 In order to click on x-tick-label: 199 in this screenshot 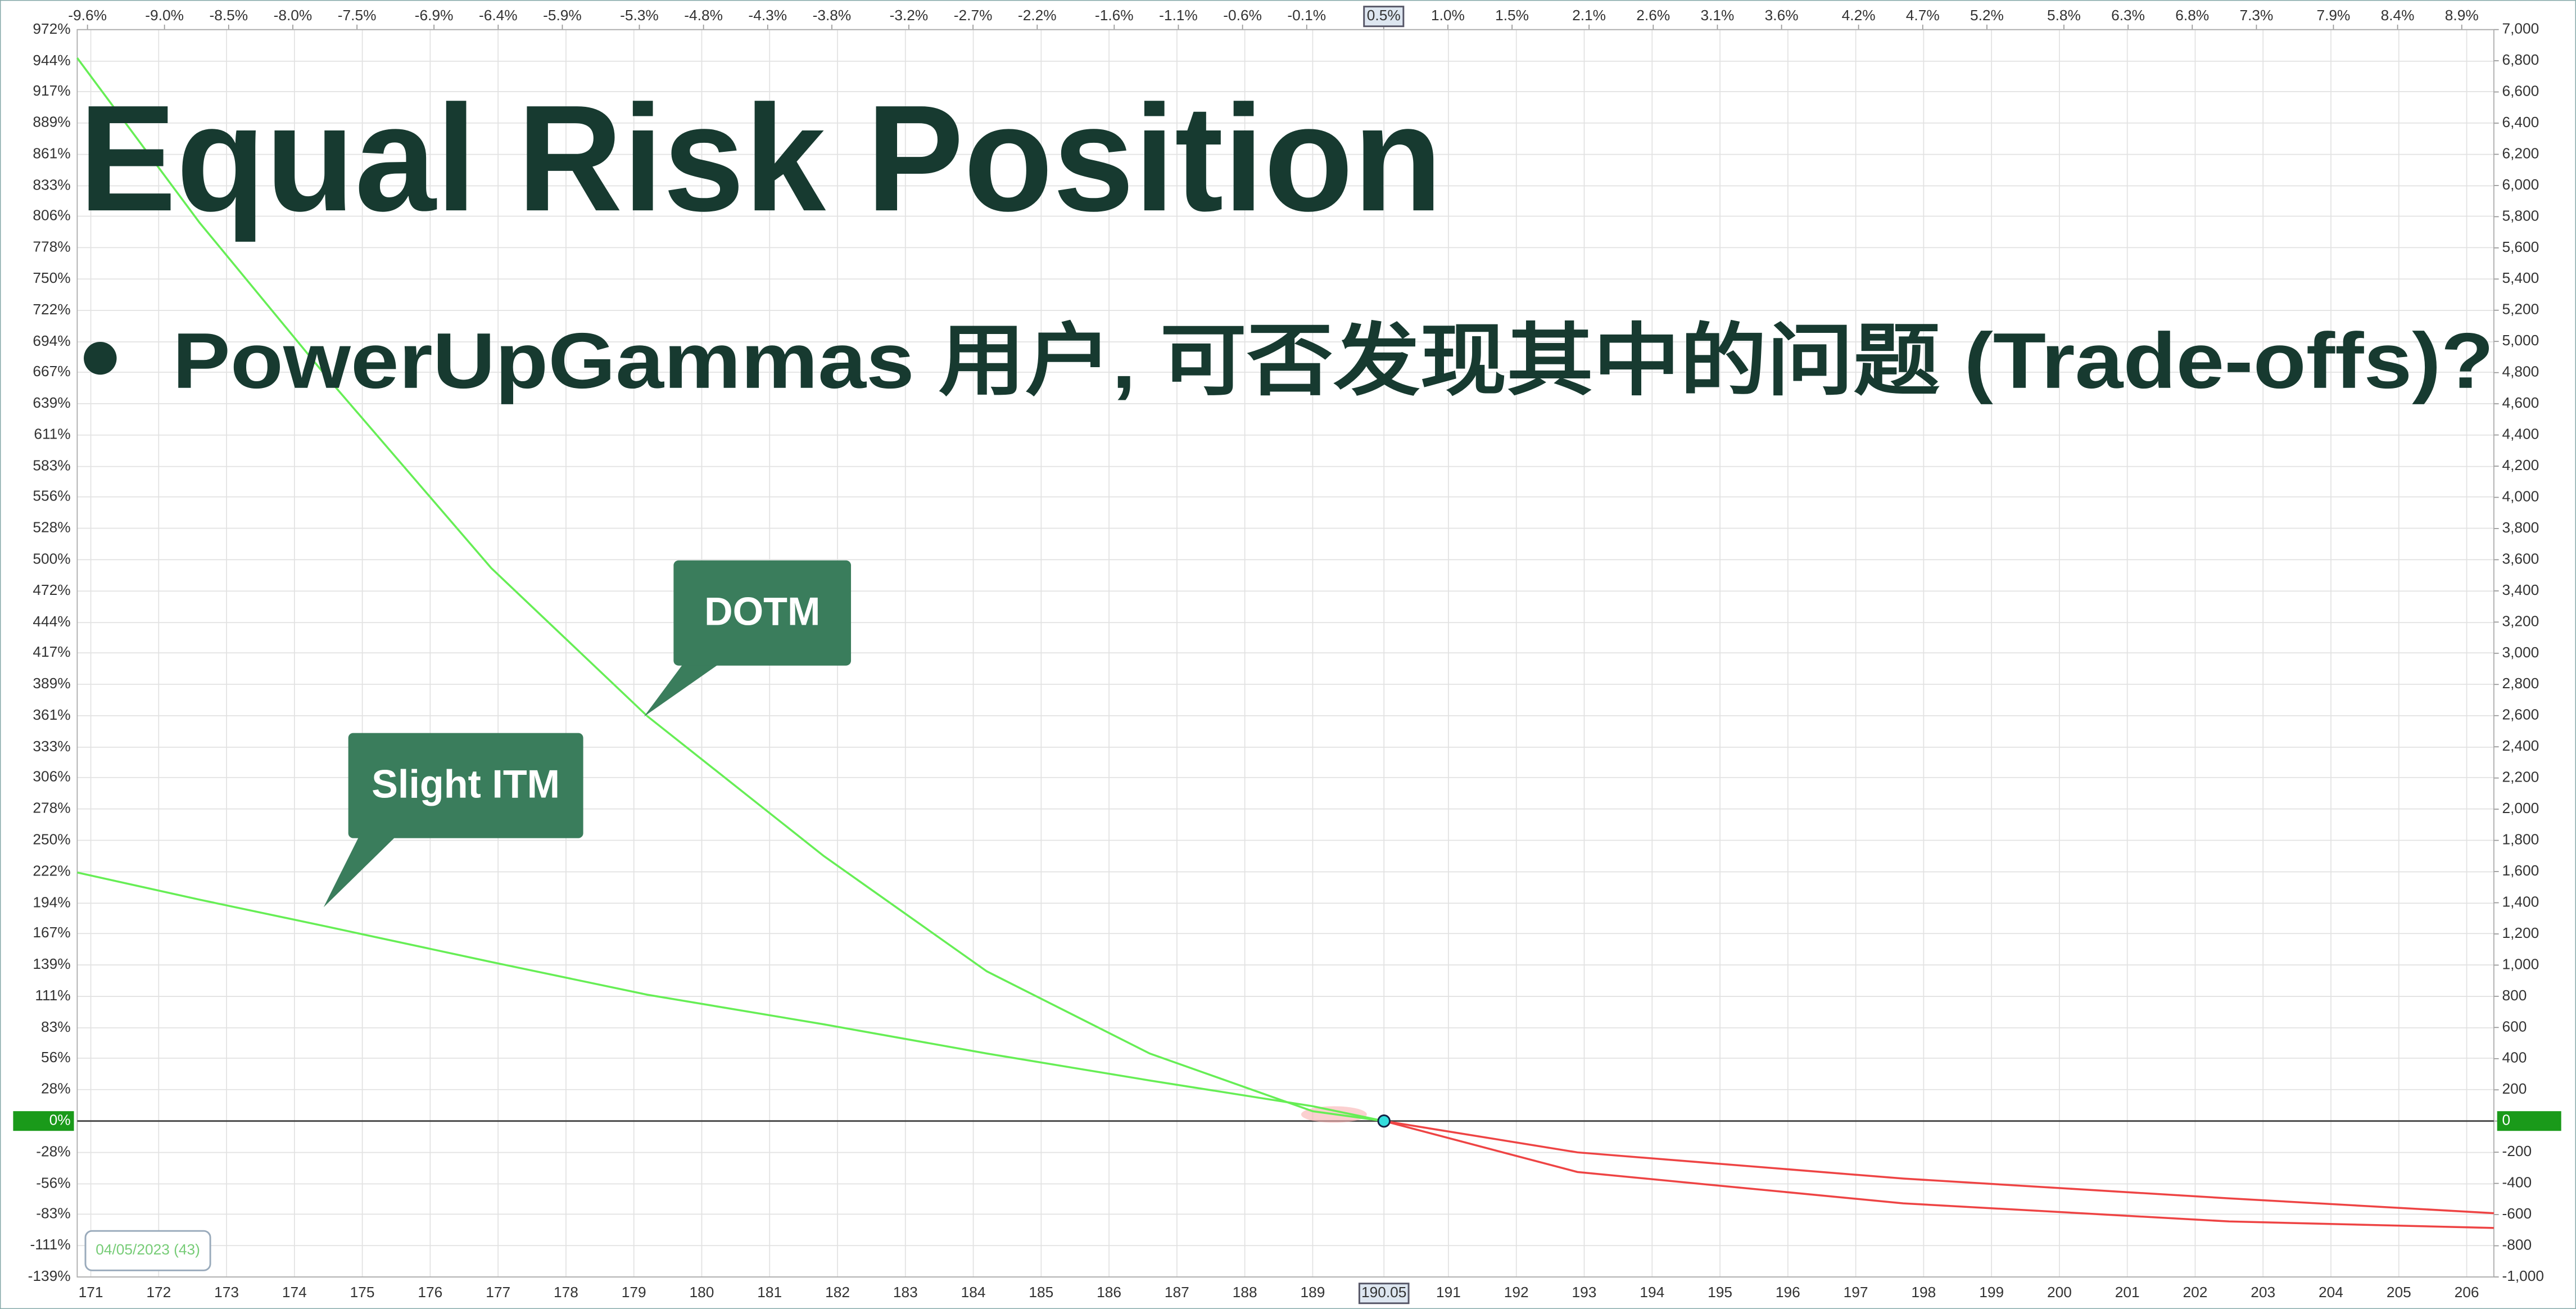, I will do `click(1991, 1292)`.